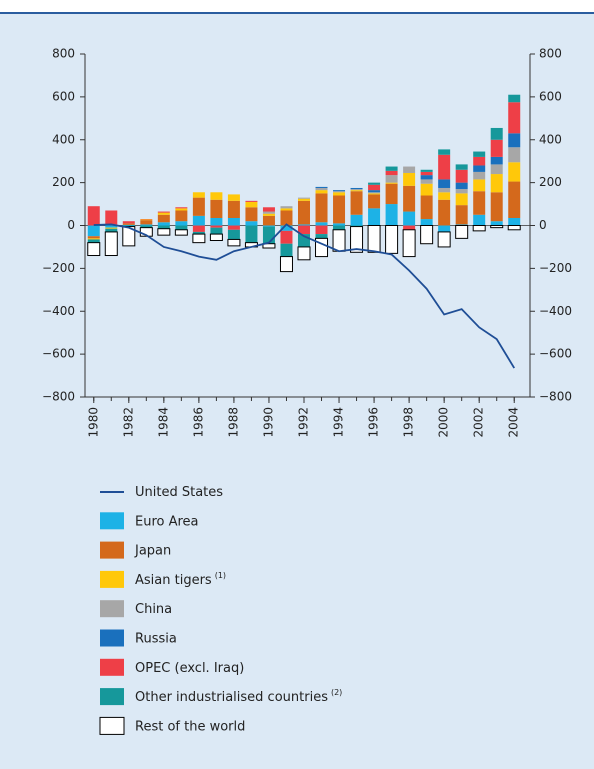 Image resolution: width=594 pixels, height=769 pixels. What do you see at coordinates (156, 638) in the screenshot?
I see `legend-label: Russia` at bounding box center [156, 638].